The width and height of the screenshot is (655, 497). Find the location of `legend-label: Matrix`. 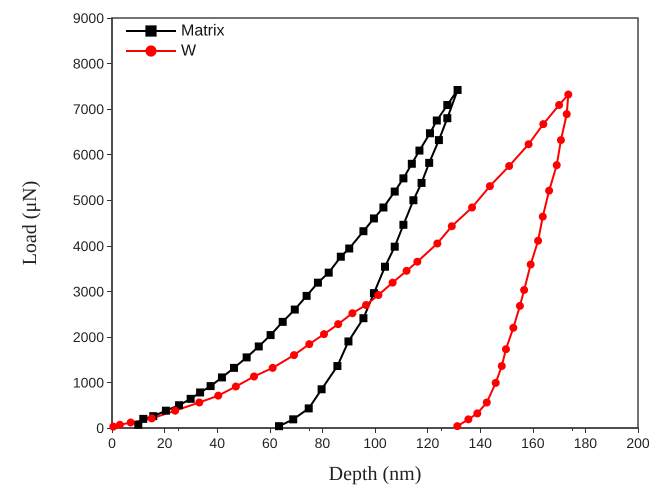

legend-label: Matrix is located at coordinates (203, 31).